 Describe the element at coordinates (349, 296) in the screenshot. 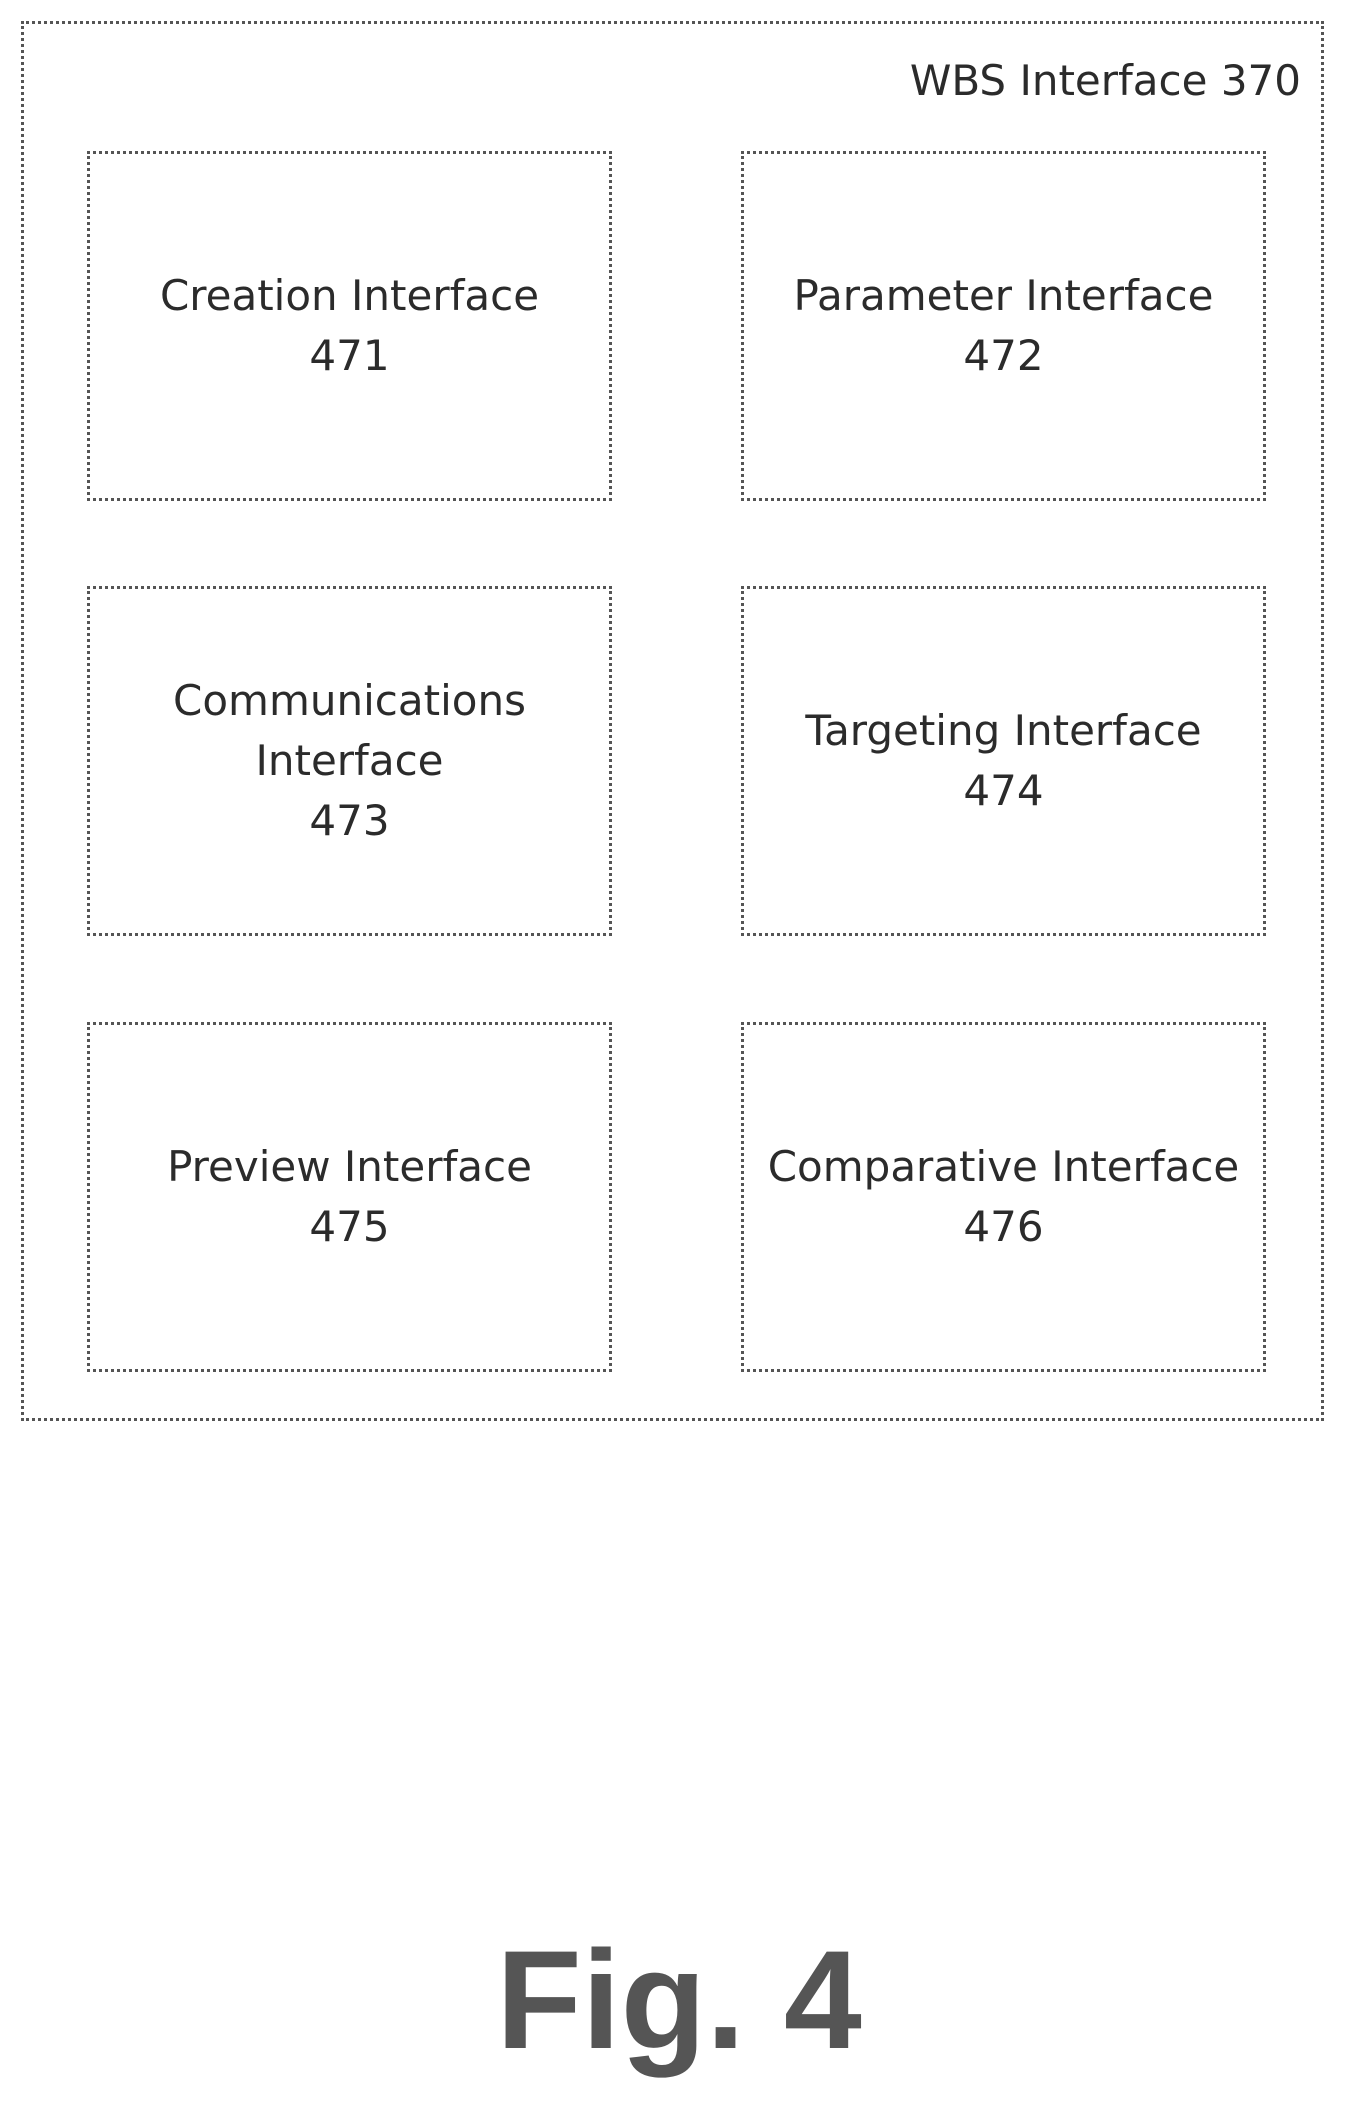

I see `box-title: Creation Interface` at that location.